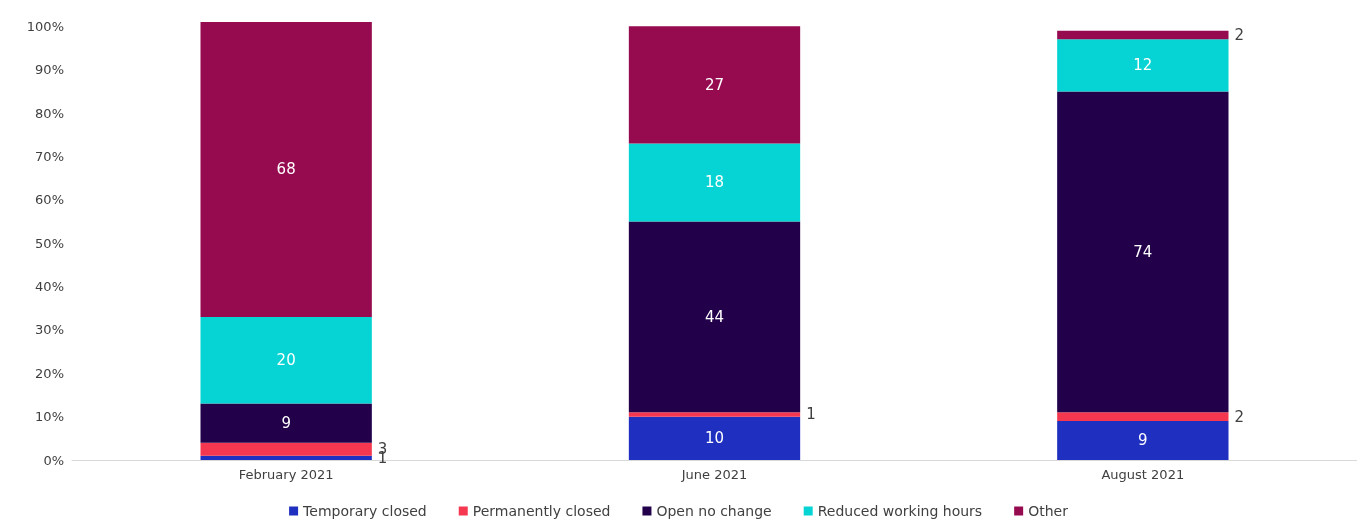  What do you see at coordinates (900, 511) in the screenshot?
I see `legend-label: Reduced working hours` at bounding box center [900, 511].